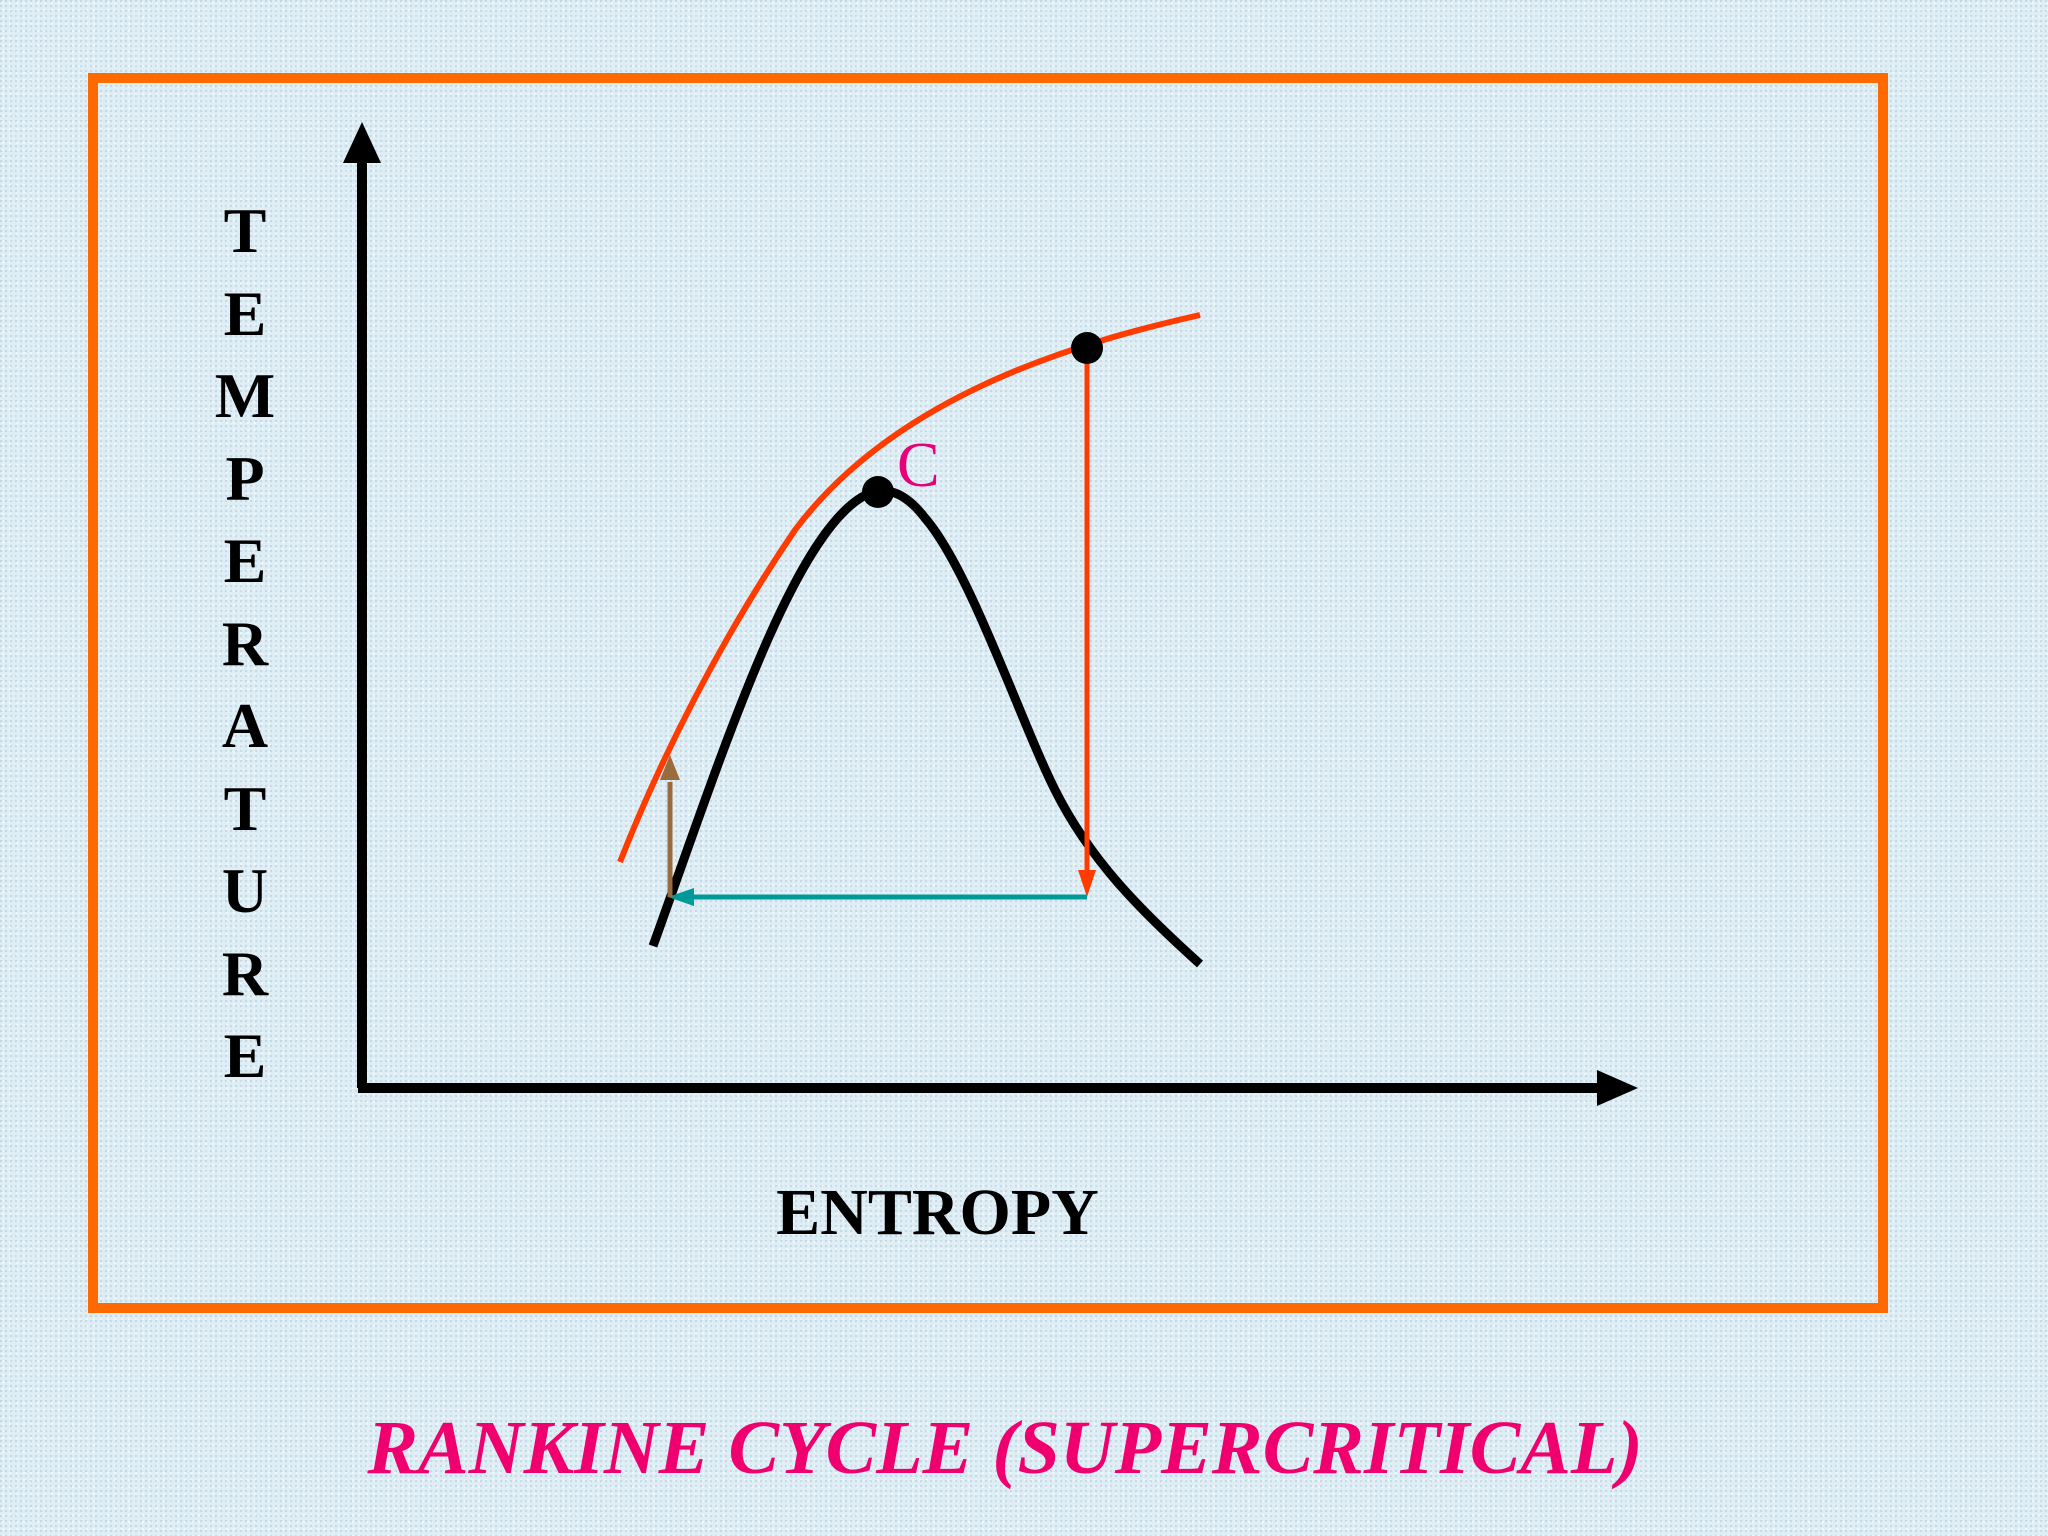  I want to click on critical-point-label: C, so click(918, 464).